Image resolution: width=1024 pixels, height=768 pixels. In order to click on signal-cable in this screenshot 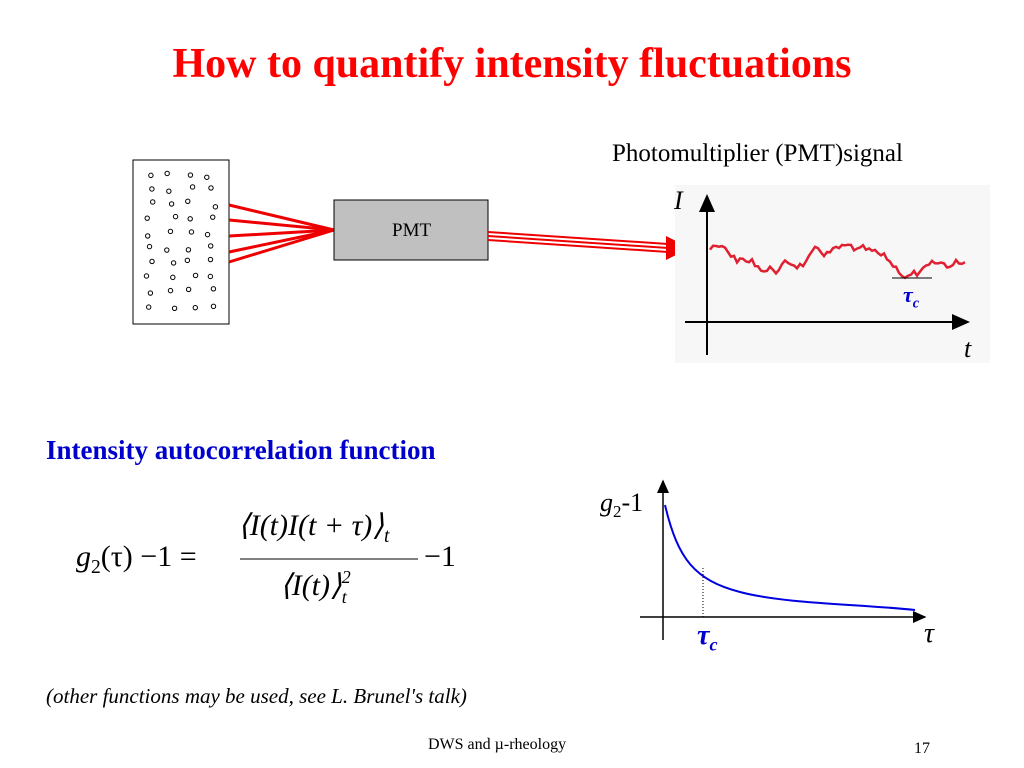, I will do `click(578, 242)`.